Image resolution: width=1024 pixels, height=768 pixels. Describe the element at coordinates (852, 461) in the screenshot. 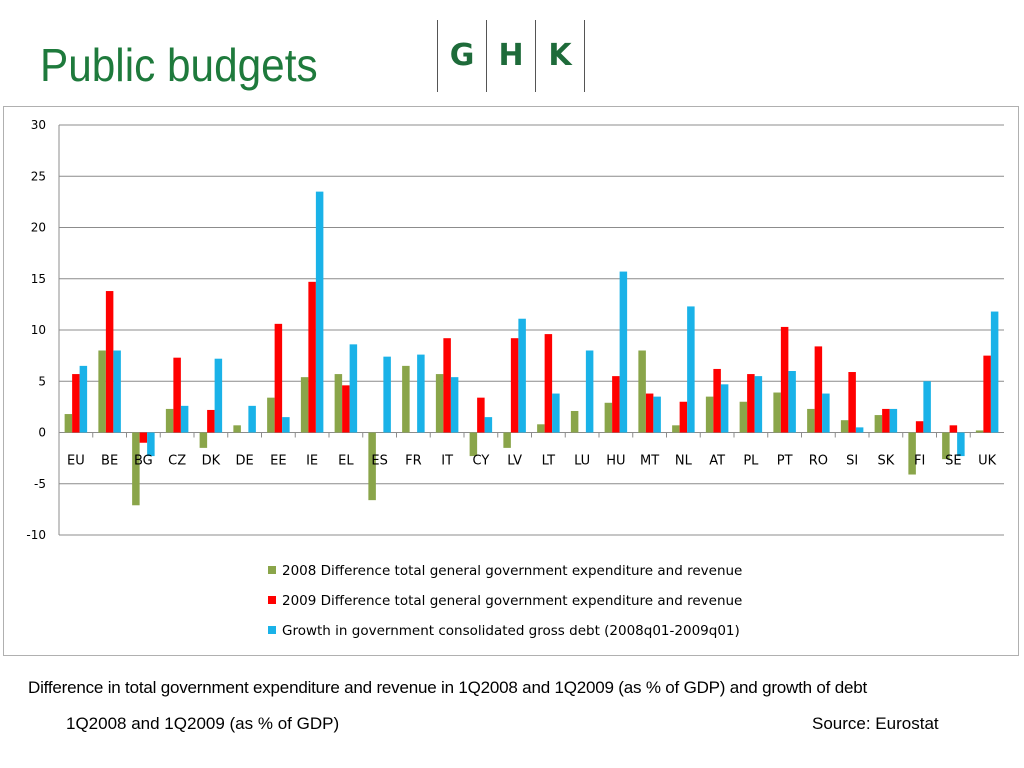

I see `x-tick-label: SI` at that location.